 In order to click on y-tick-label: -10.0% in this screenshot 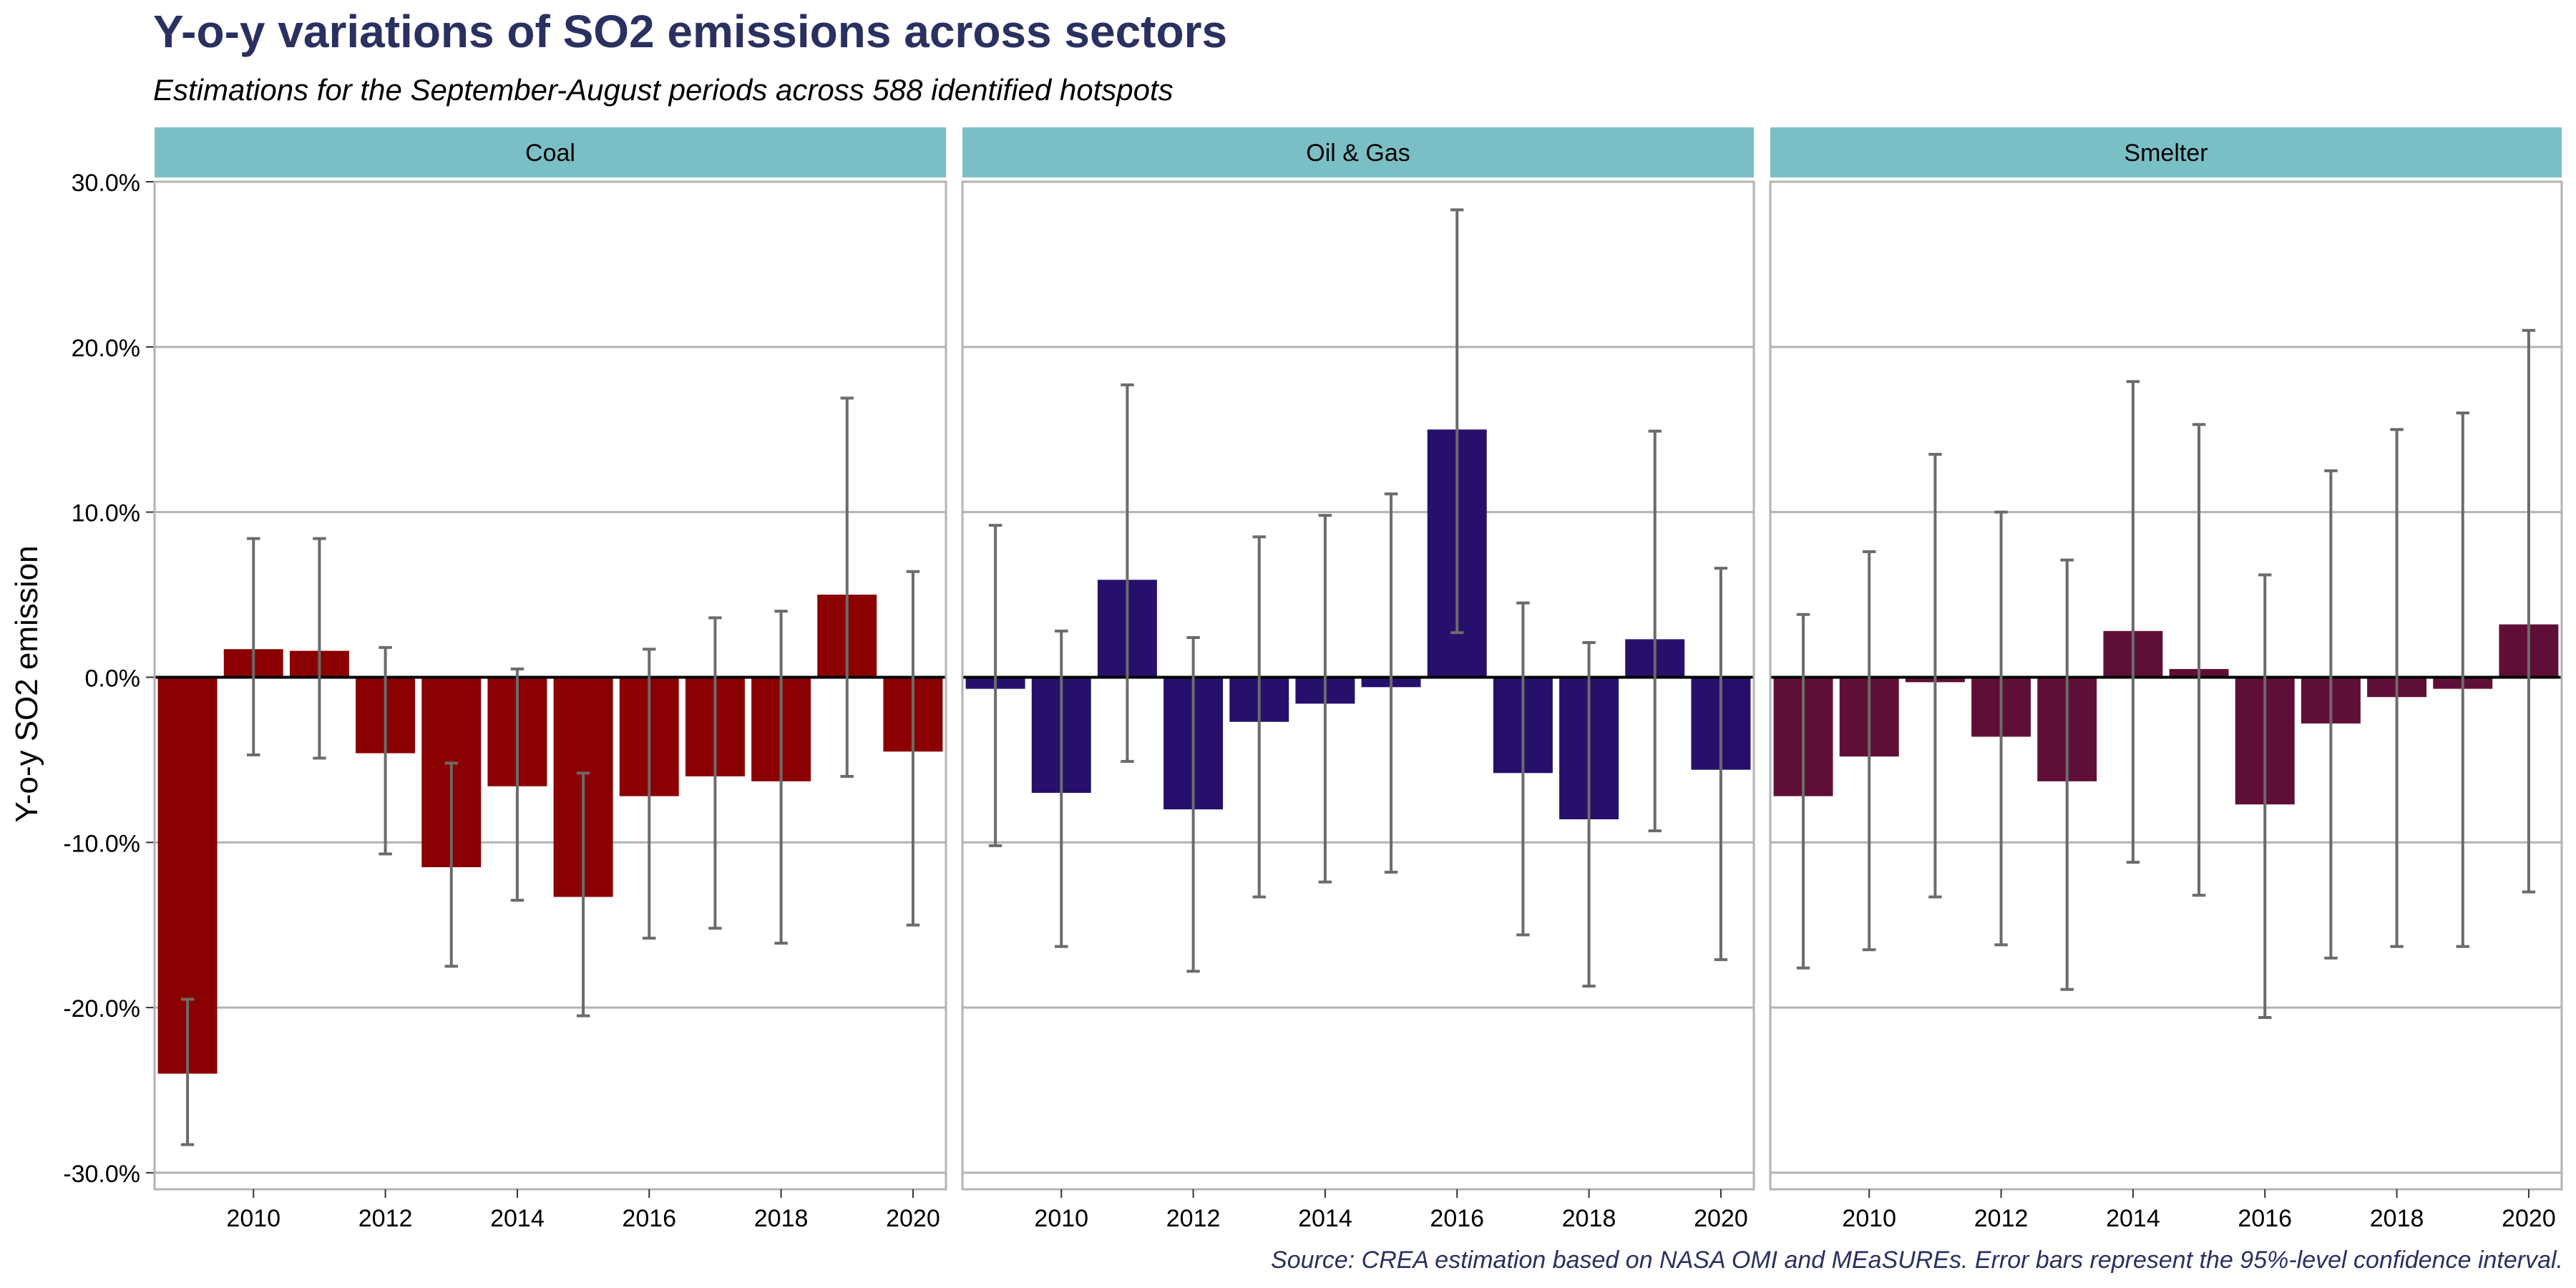, I will do `click(101, 843)`.